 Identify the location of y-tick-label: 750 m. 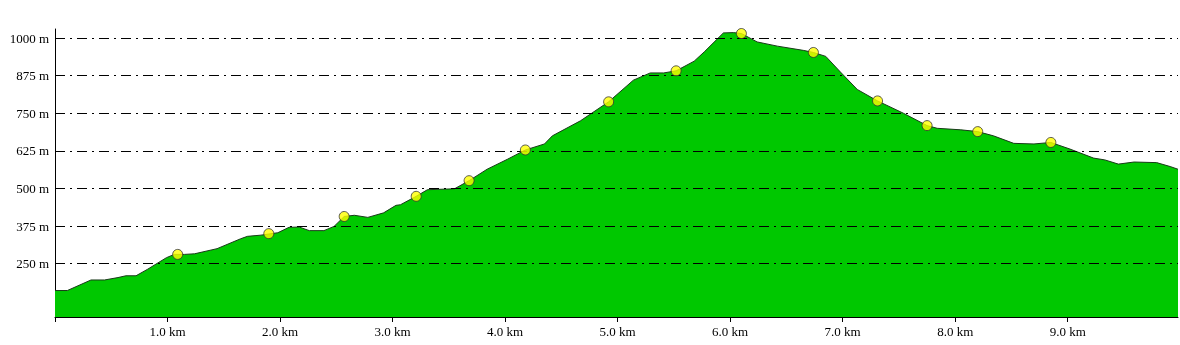
(32, 113).